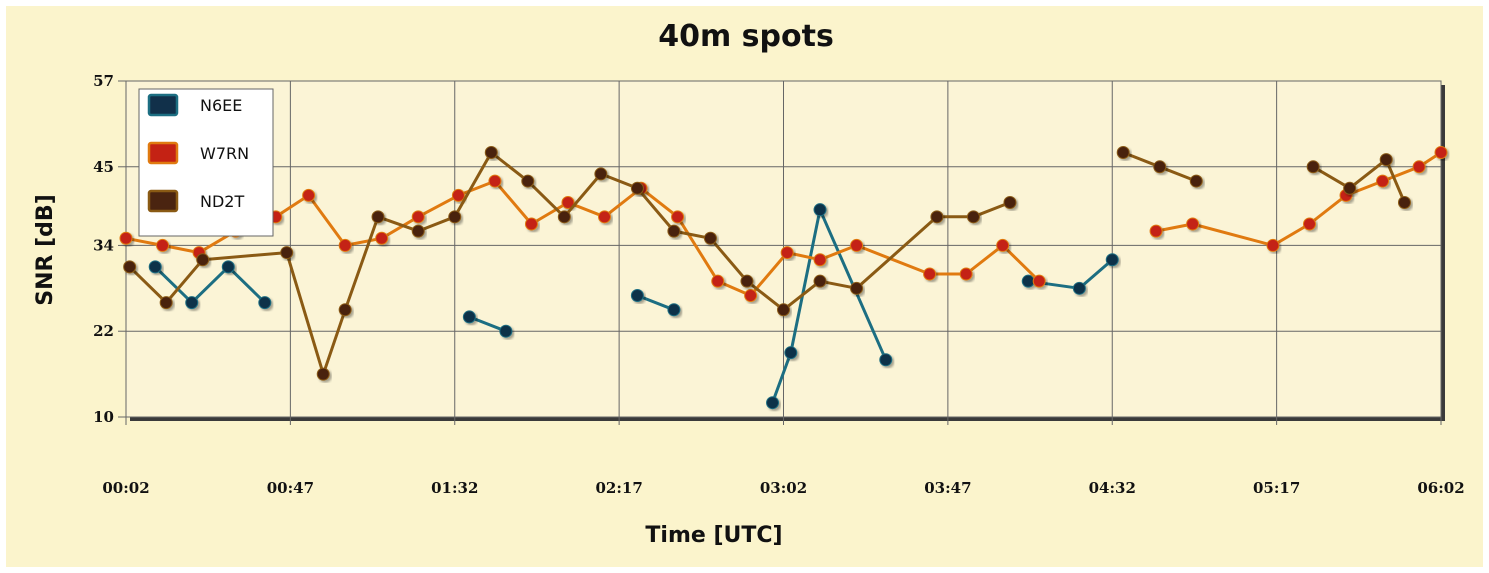 The image size is (1489, 573). I want to click on legend: N6EE W7RN ND2T, so click(206, 162).